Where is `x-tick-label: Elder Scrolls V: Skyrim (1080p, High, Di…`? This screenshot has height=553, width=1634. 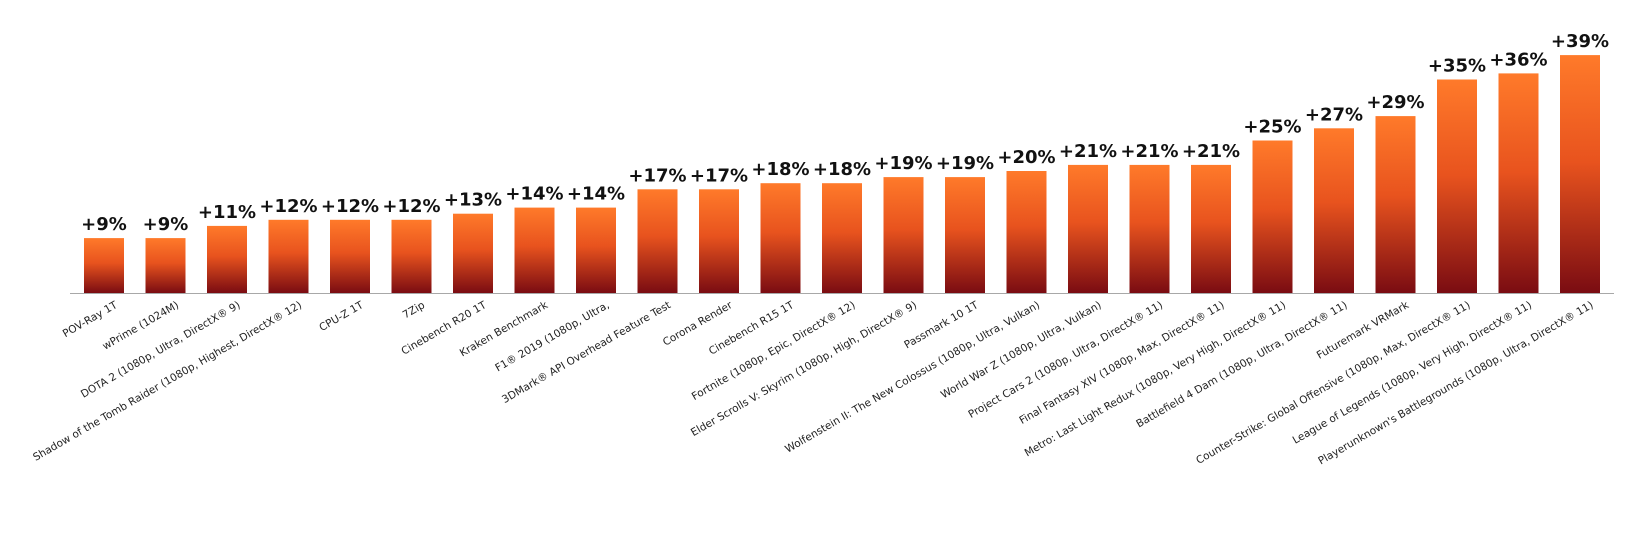
x-tick-label: Elder Scrolls V: Skyrim (1080p, High, Di… is located at coordinates (804, 369).